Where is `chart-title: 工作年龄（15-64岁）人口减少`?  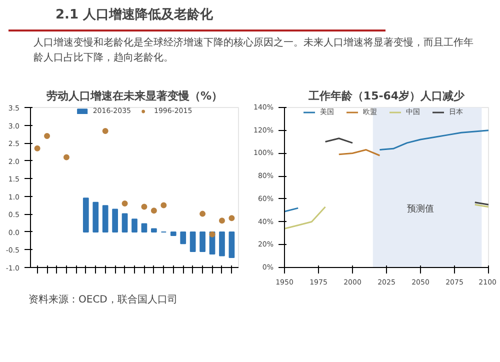 chart-title: 工作年龄（15-64岁）人口减少 is located at coordinates (386, 96).